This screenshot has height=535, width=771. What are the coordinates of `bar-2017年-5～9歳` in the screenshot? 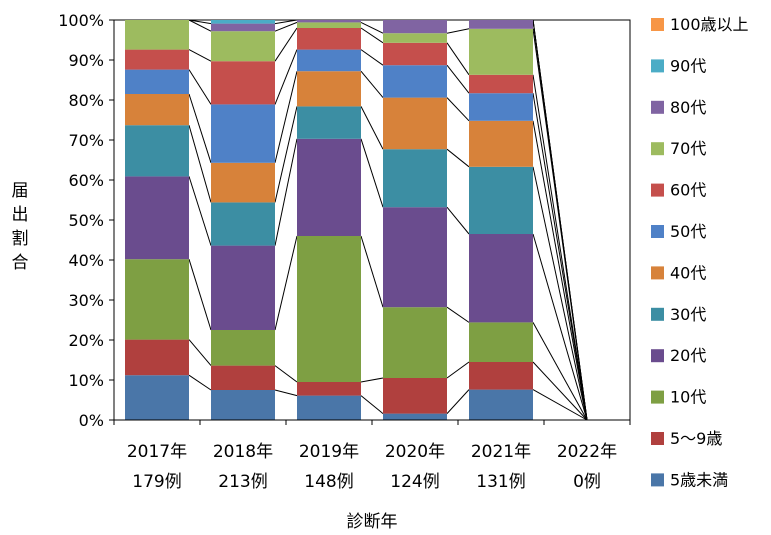 It's located at (157, 357).